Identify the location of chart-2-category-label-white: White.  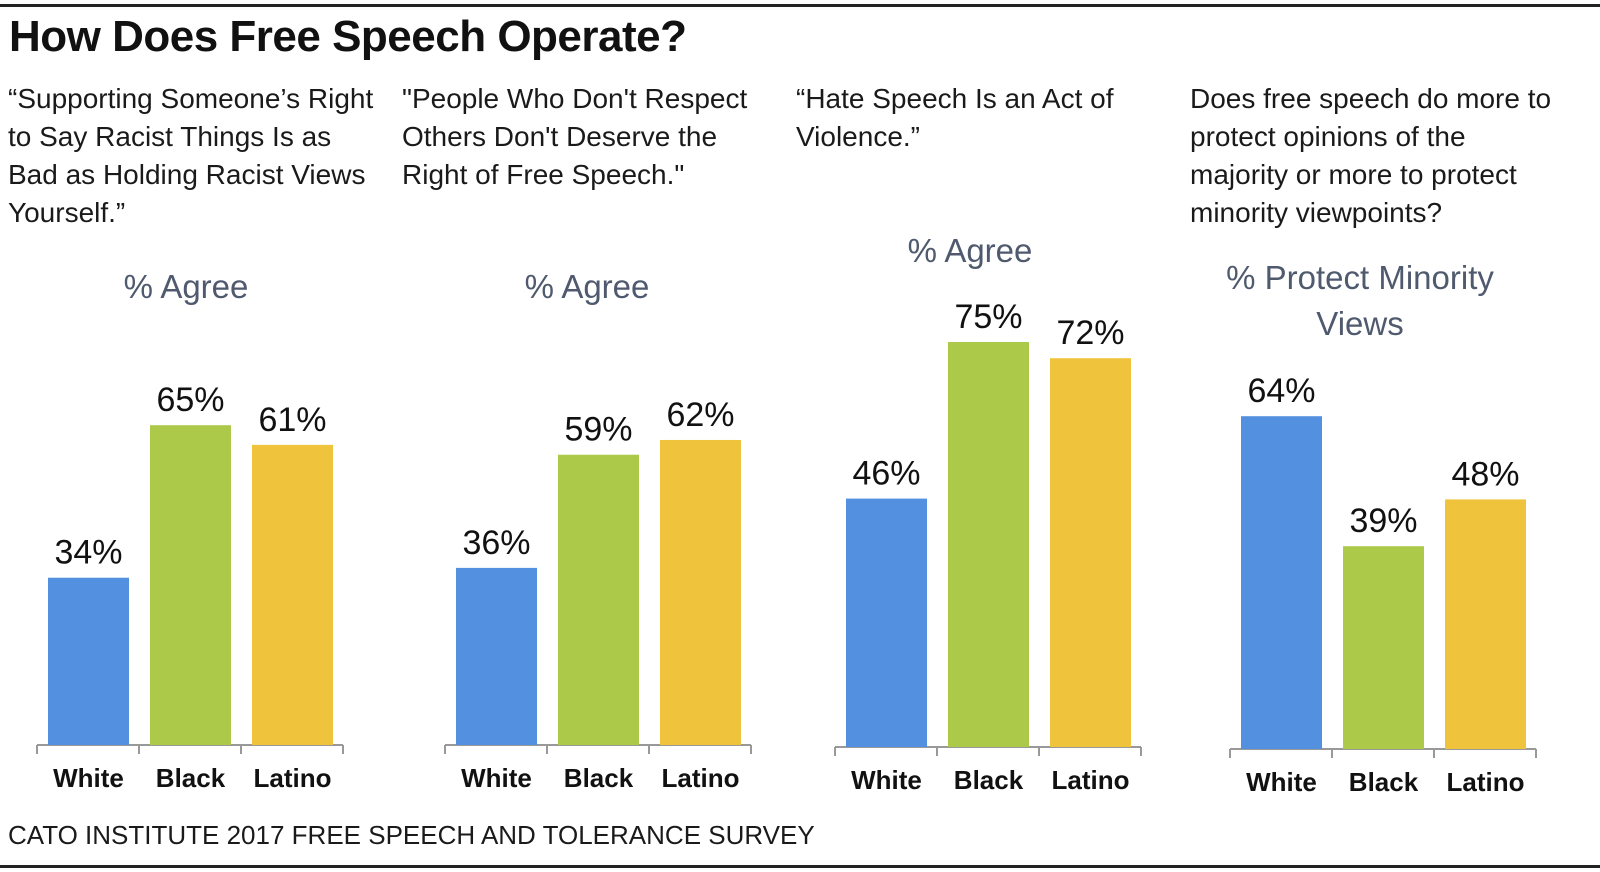
(496, 778).